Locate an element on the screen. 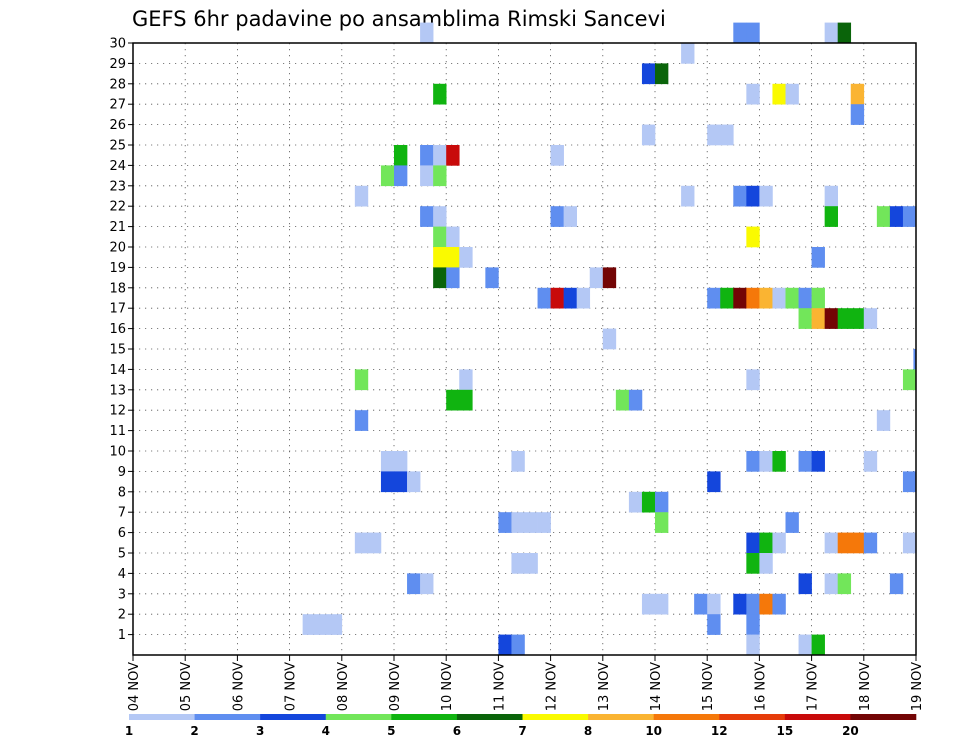 The image size is (960, 742). y-tick-label: 10 is located at coordinates (117, 452).